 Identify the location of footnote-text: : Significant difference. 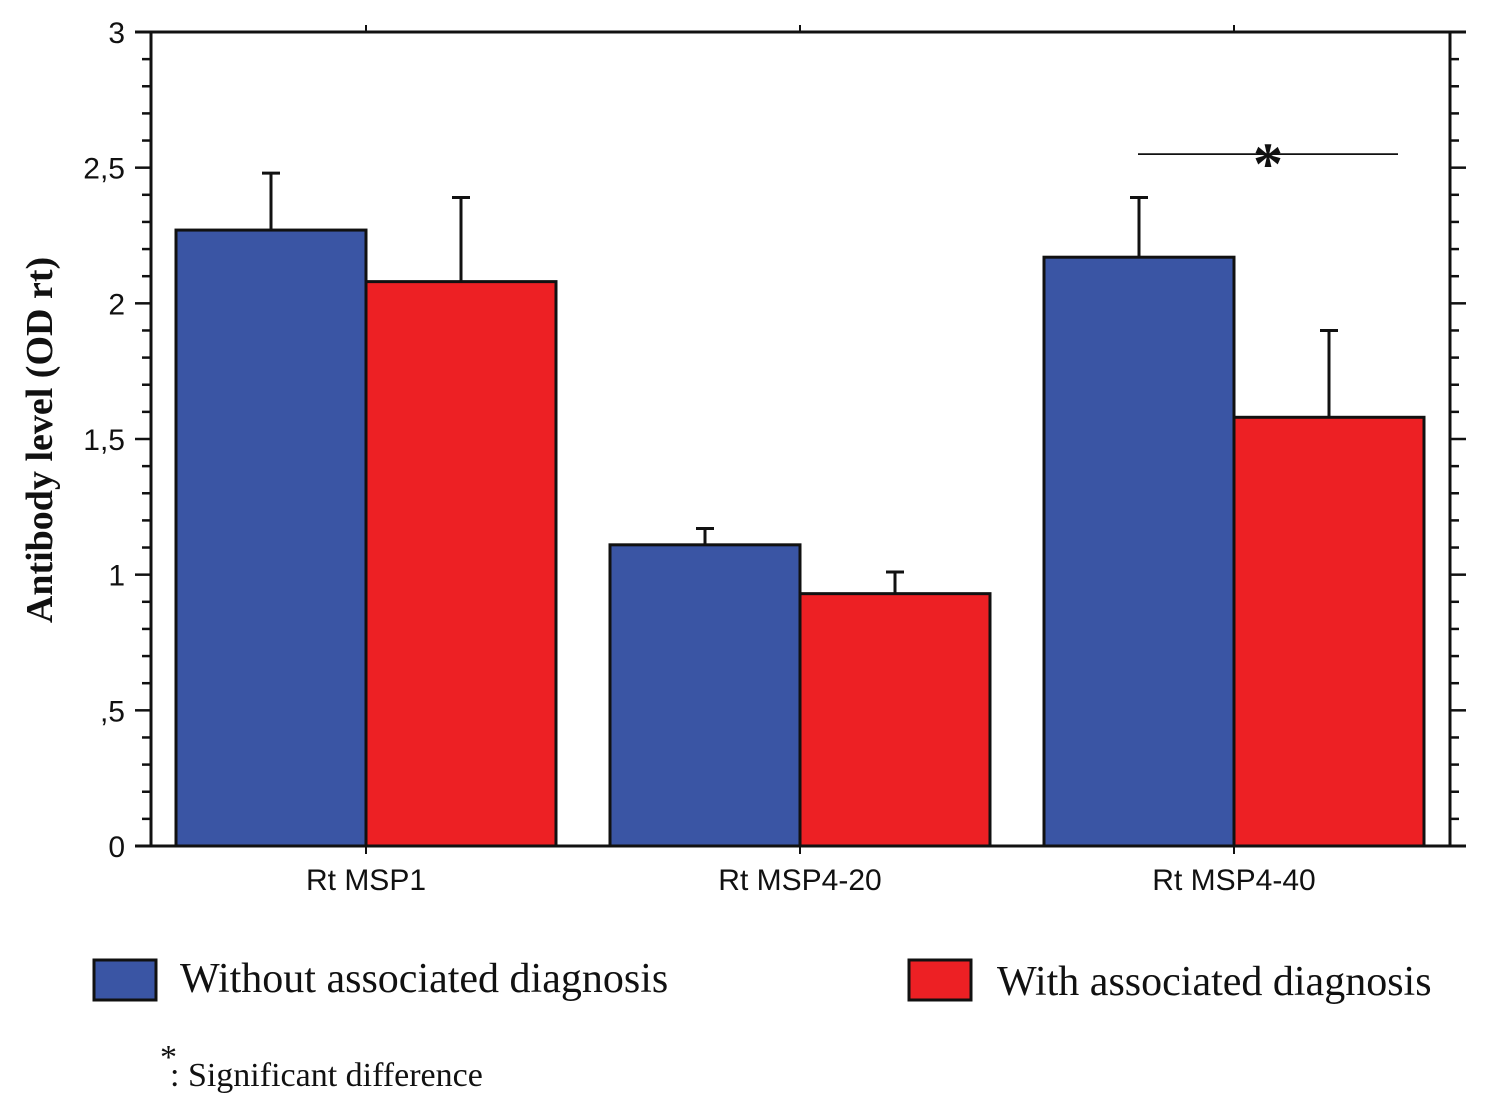
(326, 1075).